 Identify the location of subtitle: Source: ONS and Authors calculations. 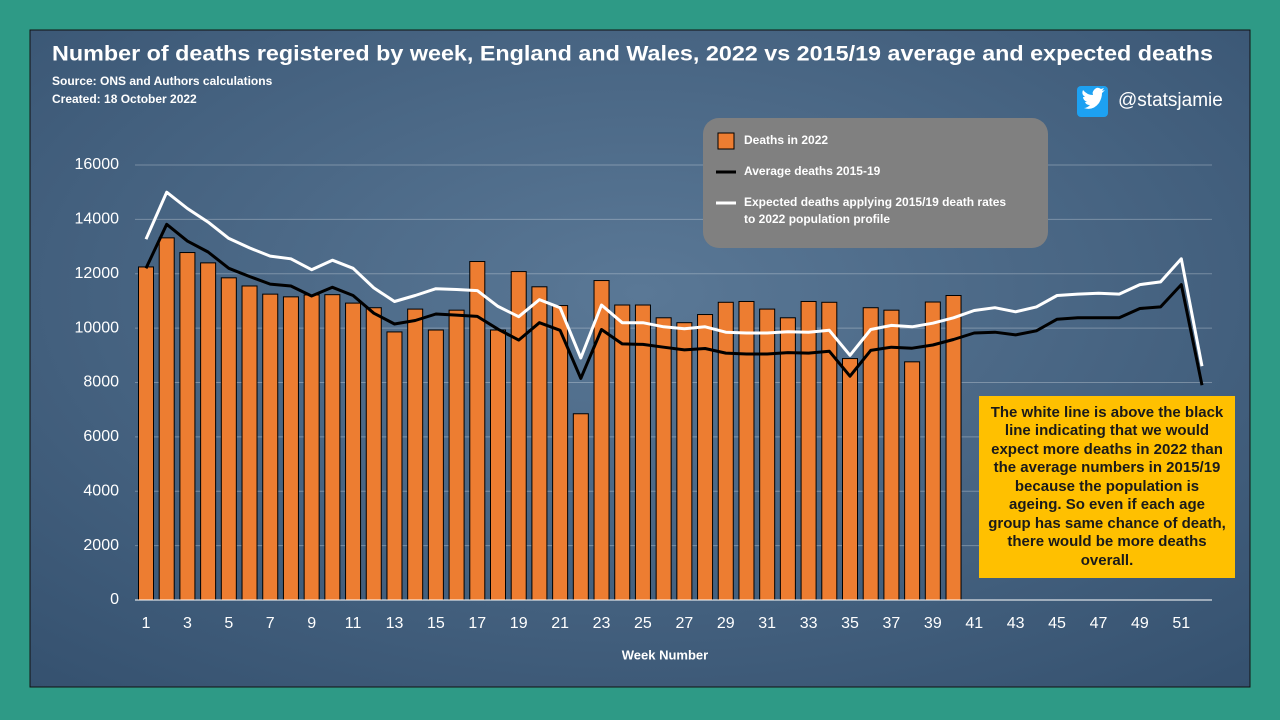
(162, 81).